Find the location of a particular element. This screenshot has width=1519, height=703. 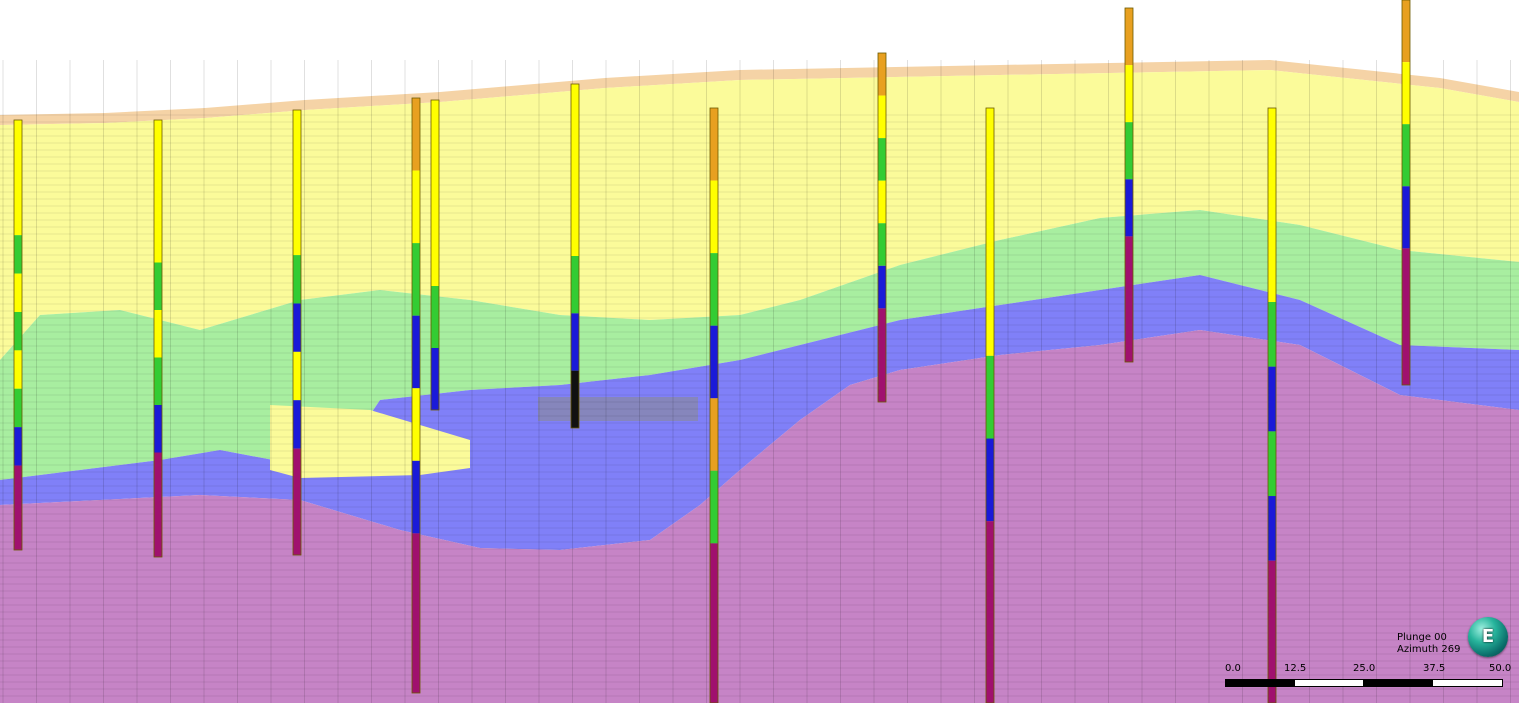

compass-globe-icon: E is located at coordinates (1488, 637).